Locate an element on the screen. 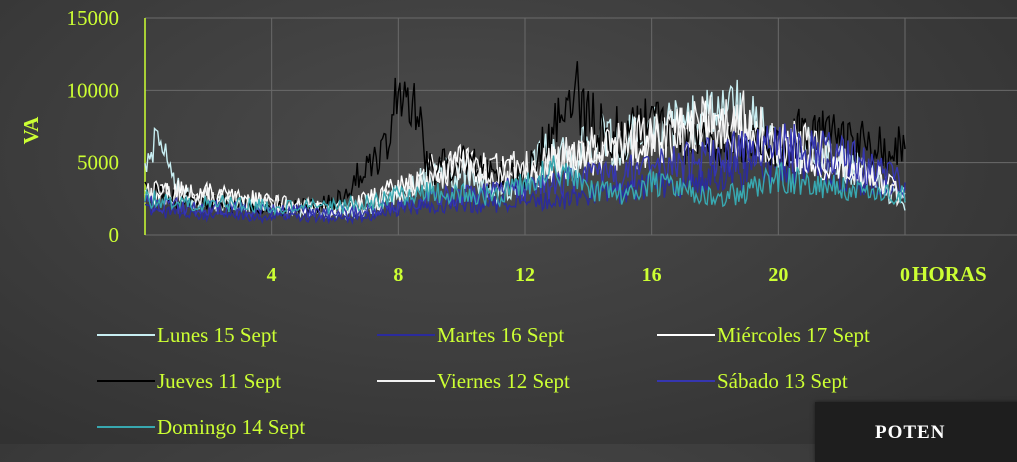 The width and height of the screenshot is (1017, 462). legend-item: Viernes 12 Sept is located at coordinates (517, 381).